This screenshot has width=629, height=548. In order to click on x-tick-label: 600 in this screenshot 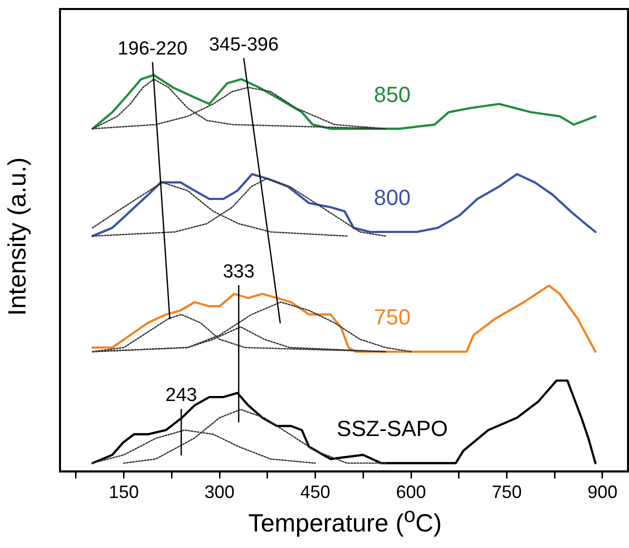, I will do `click(411, 492)`.